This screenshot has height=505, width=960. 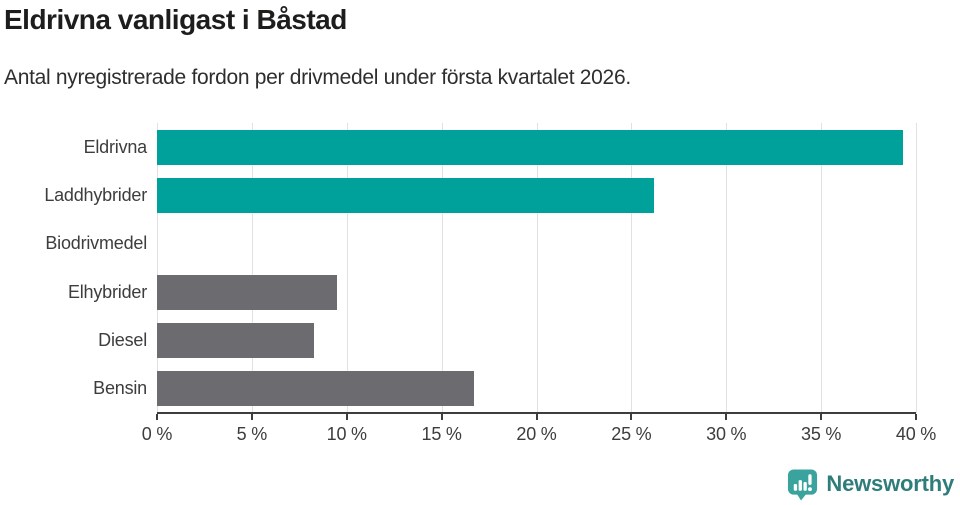 I want to click on category-label: Elhybrider, so click(x=107, y=291).